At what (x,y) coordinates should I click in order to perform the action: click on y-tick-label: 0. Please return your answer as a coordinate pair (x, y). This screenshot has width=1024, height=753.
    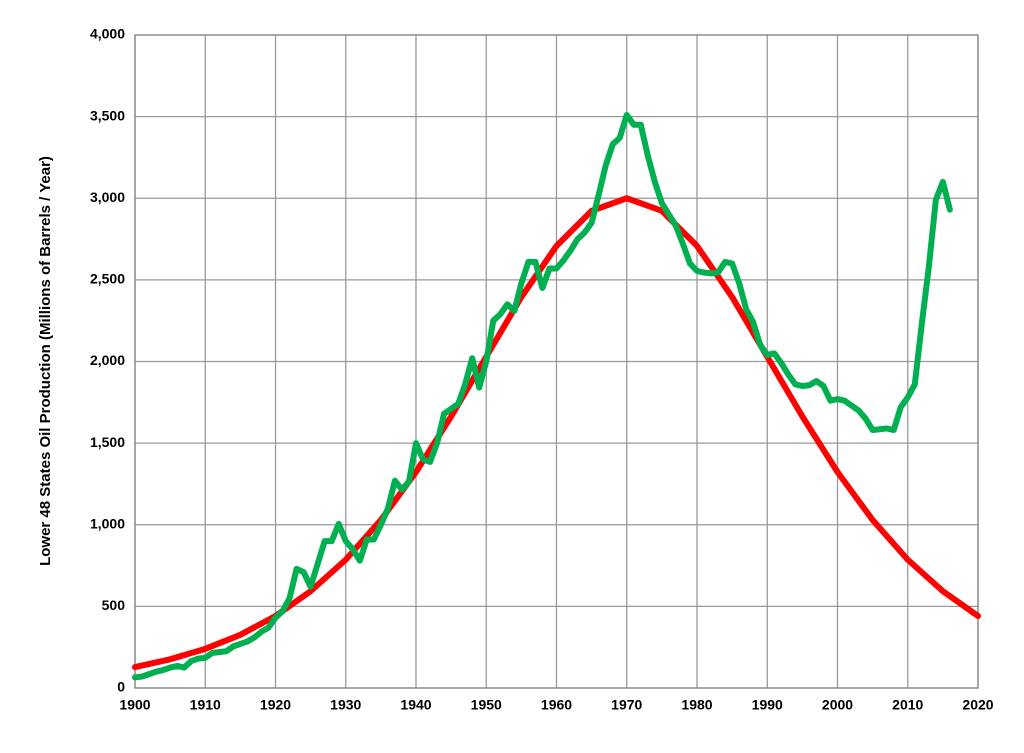
    Looking at the image, I should click on (121, 687).